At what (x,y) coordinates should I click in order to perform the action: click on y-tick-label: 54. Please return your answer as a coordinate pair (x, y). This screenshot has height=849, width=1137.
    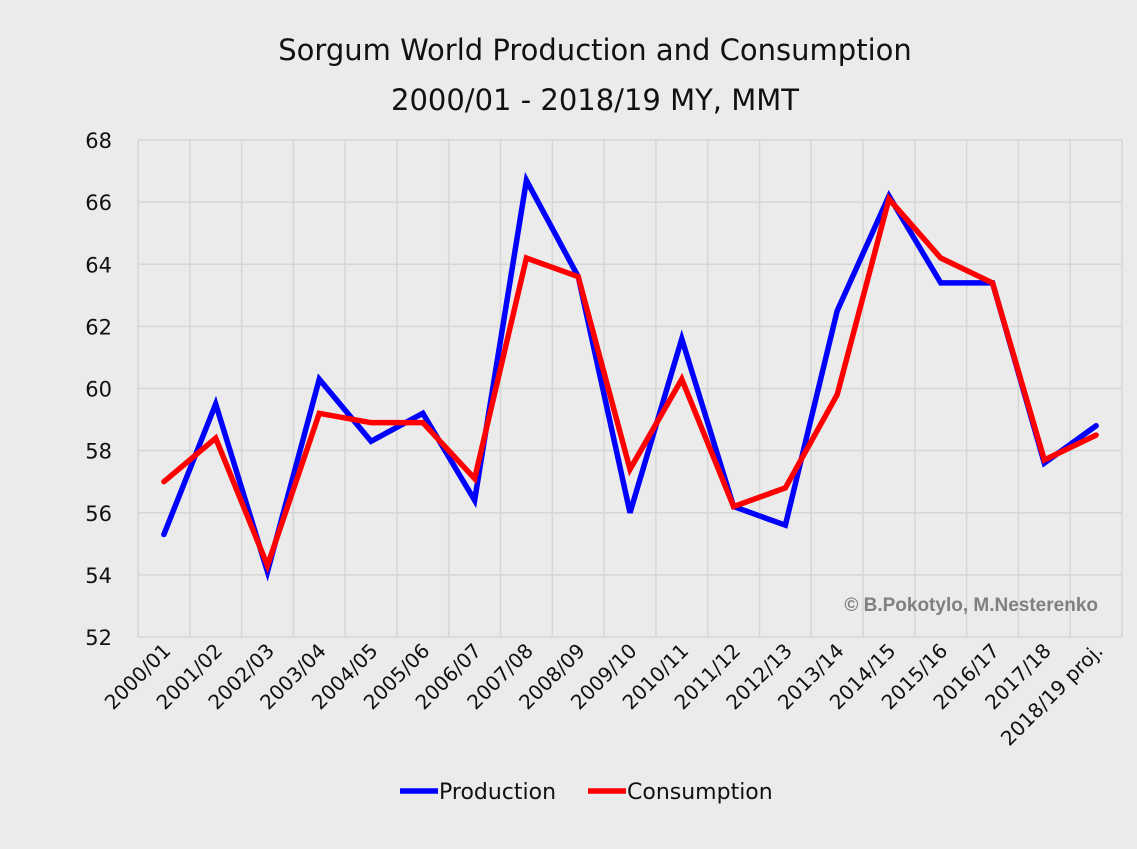
    Looking at the image, I should click on (98, 576).